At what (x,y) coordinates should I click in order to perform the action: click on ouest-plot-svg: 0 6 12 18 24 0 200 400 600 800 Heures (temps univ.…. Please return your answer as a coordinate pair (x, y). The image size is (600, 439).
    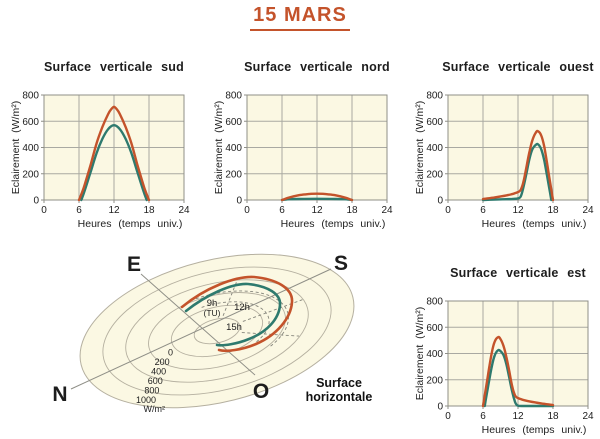
    Looking at the image, I should click on (504, 161).